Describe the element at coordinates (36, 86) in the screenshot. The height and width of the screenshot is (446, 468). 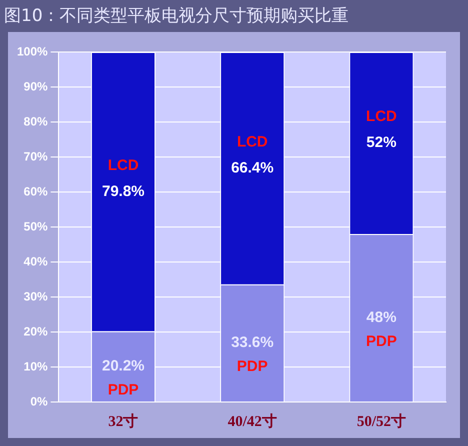
I see `y-tick-label: 90%` at that location.